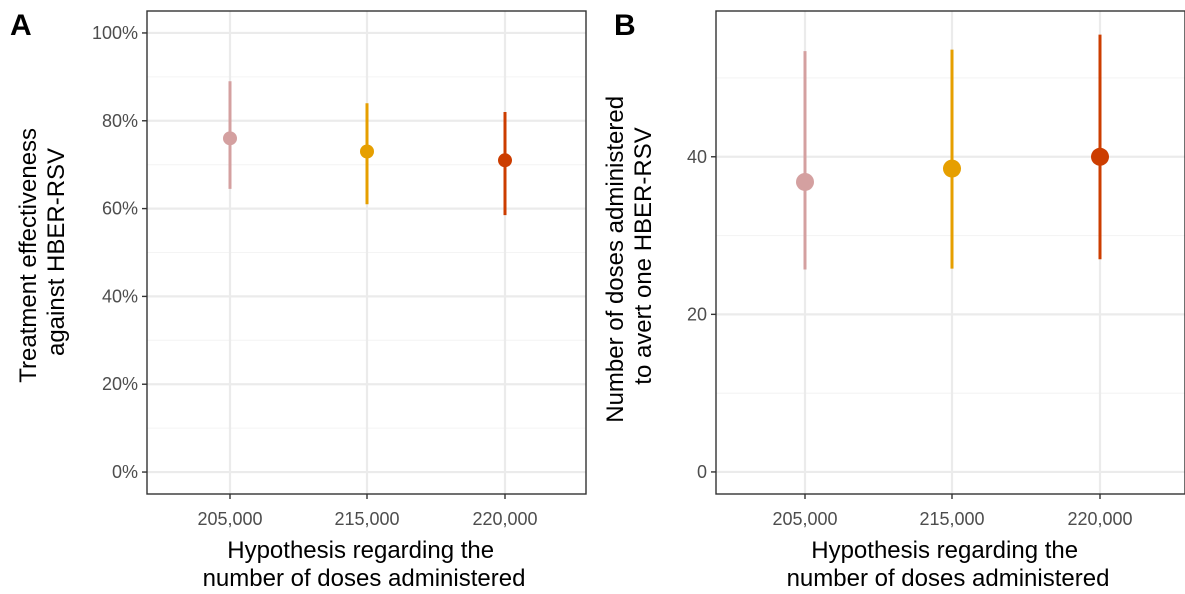 The width and height of the screenshot is (1185, 594). I want to click on panel-a-marks, so click(367, 148).